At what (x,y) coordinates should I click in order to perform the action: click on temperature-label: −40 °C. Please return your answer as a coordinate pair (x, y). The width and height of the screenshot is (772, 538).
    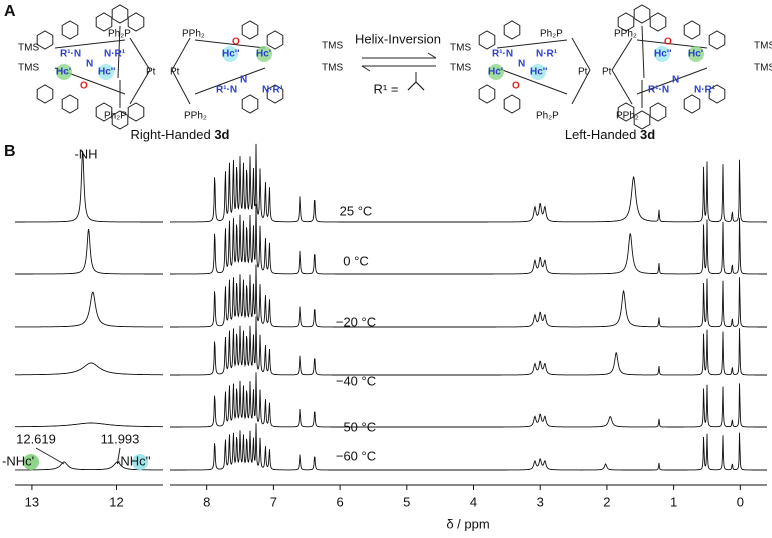
    Looking at the image, I should click on (356, 380).